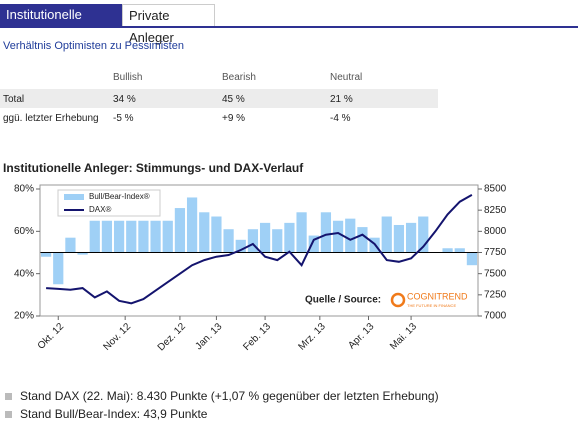  What do you see at coordinates (340, 118) in the screenshot?
I see `table-cell: -4 %` at bounding box center [340, 118].